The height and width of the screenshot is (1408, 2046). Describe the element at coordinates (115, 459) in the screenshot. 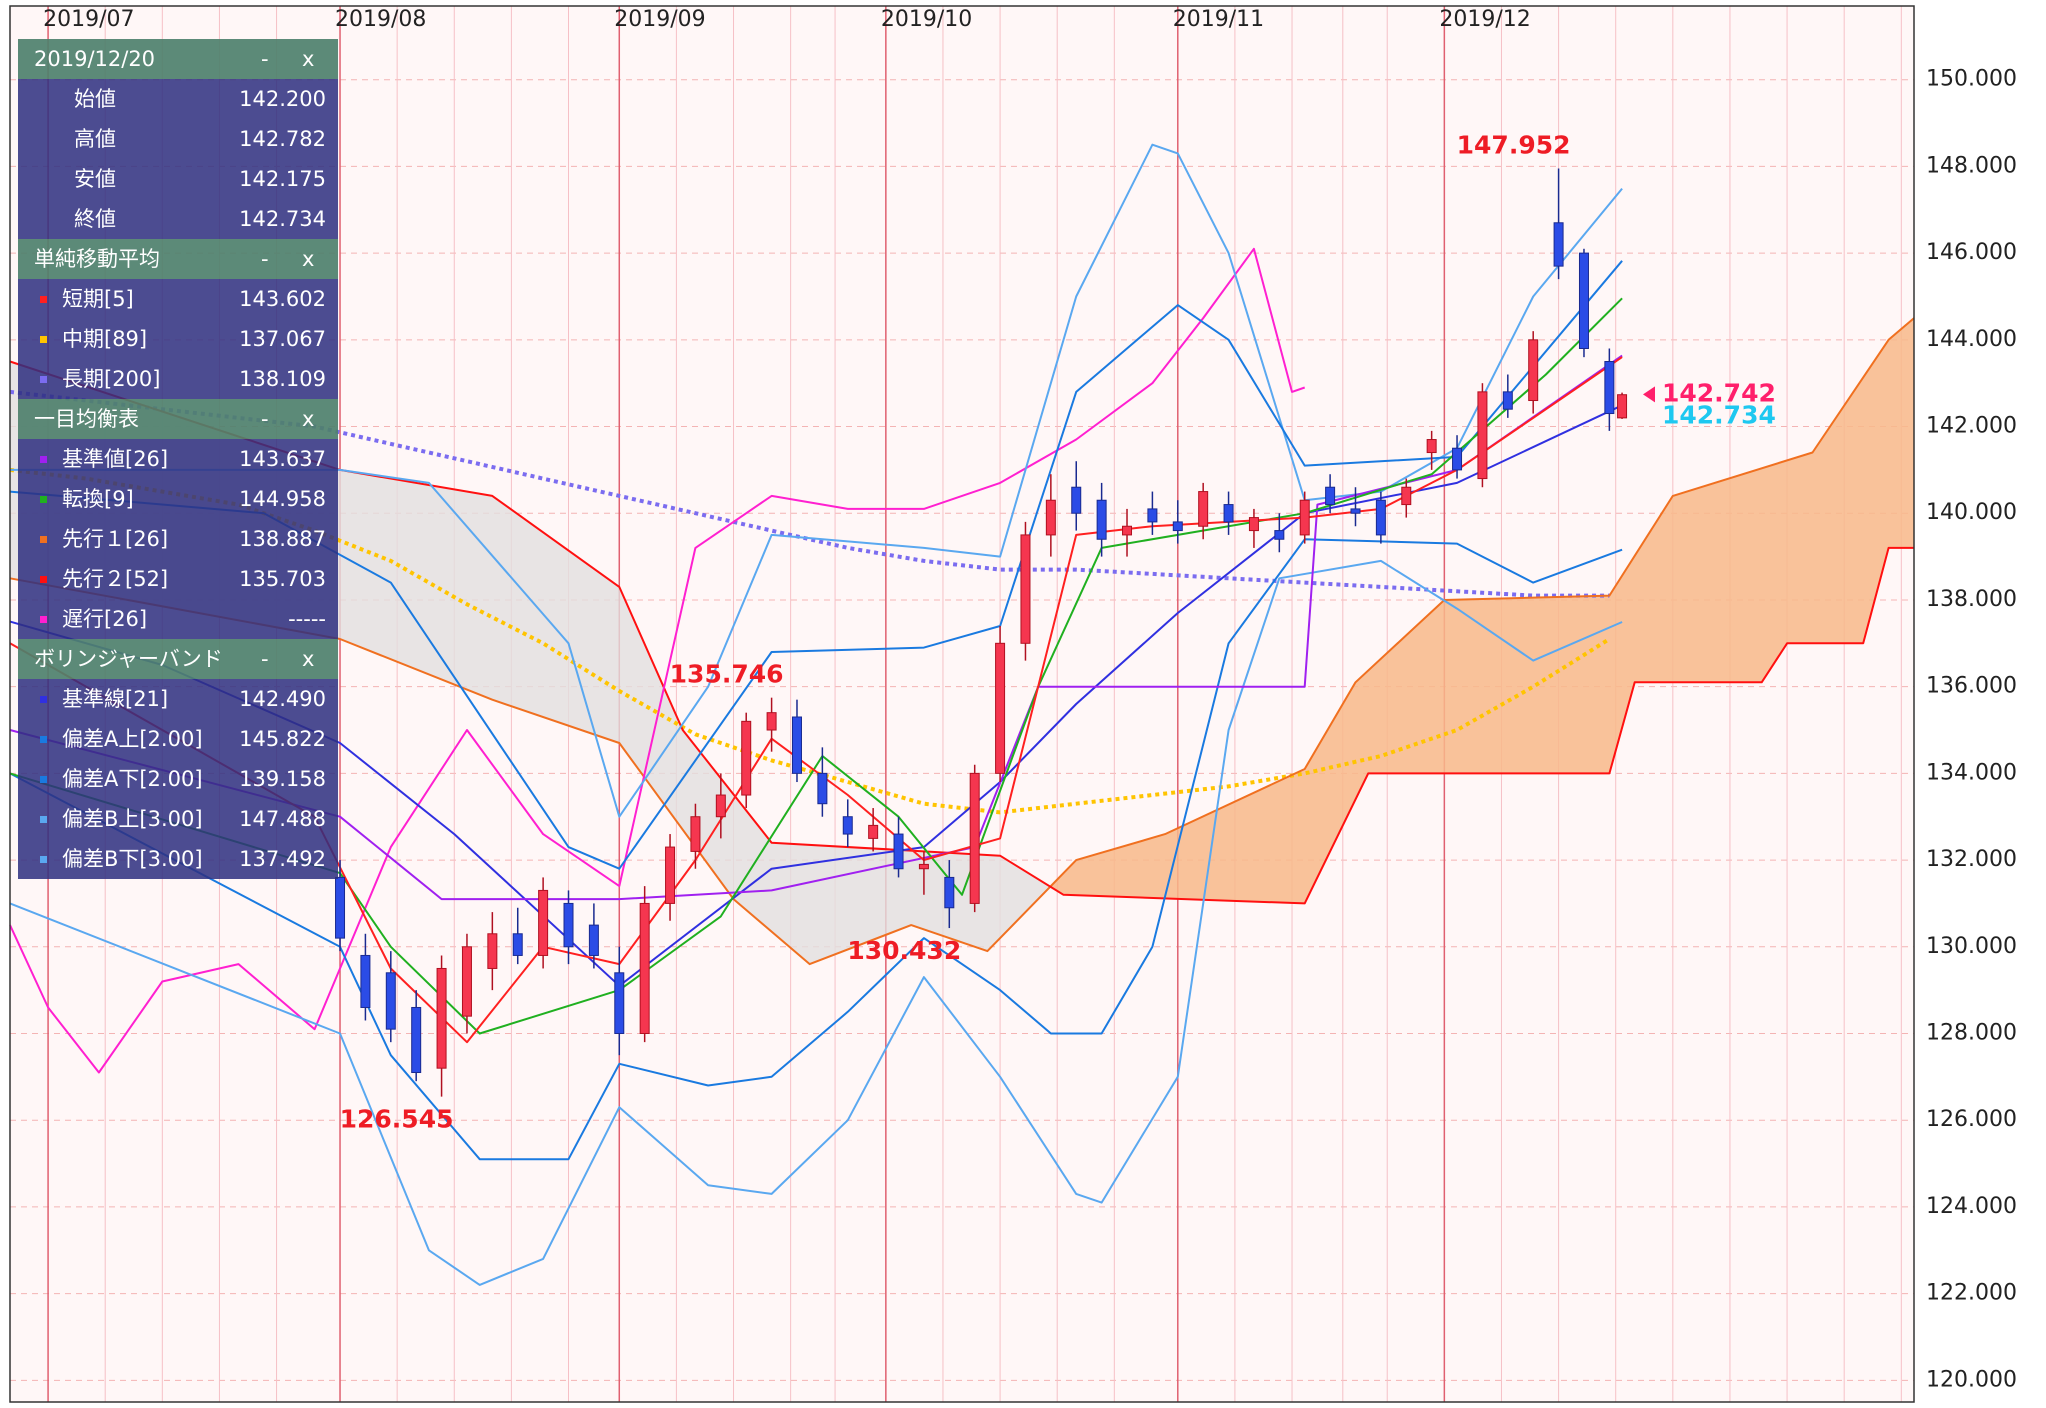

I see `indicator-label: 基準値[26]` at that location.